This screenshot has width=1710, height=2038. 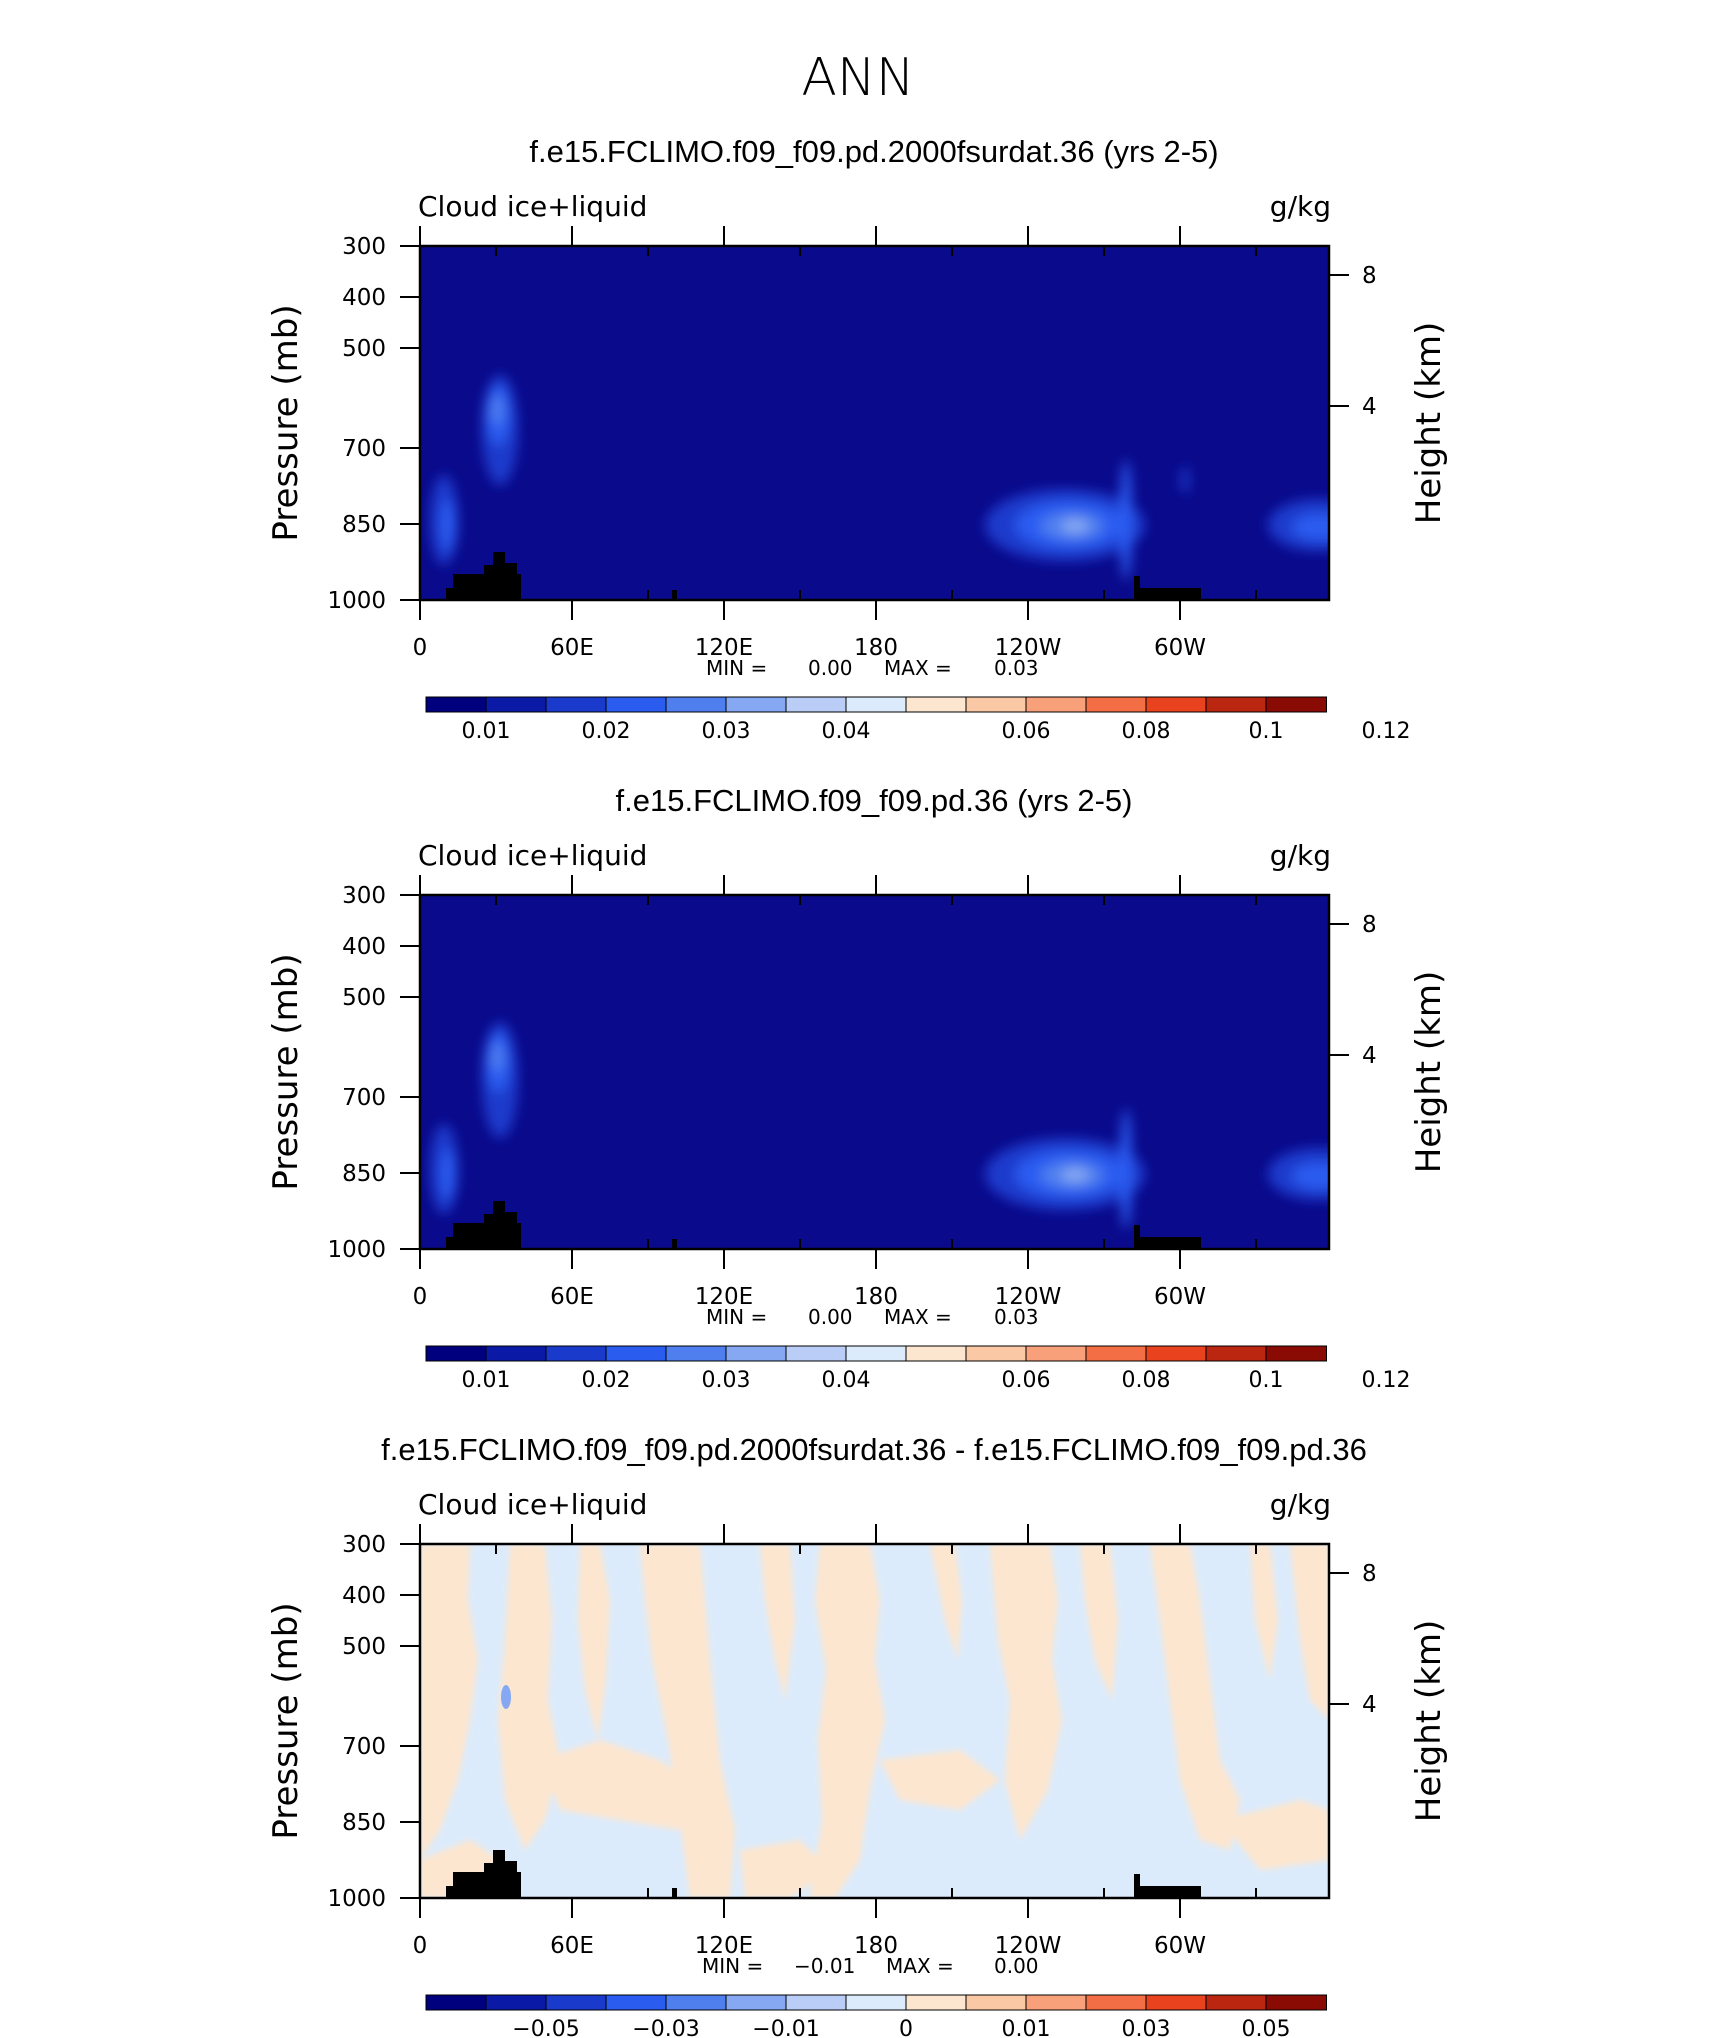 I want to click on colorbar-label: 0, so click(x=906, y=2027).